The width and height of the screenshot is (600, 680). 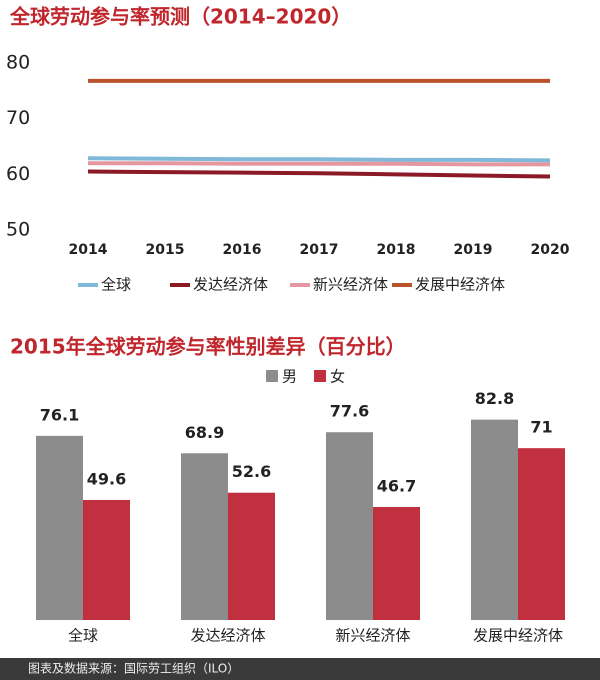 I want to click on value-label: 82.8, so click(x=494, y=398).